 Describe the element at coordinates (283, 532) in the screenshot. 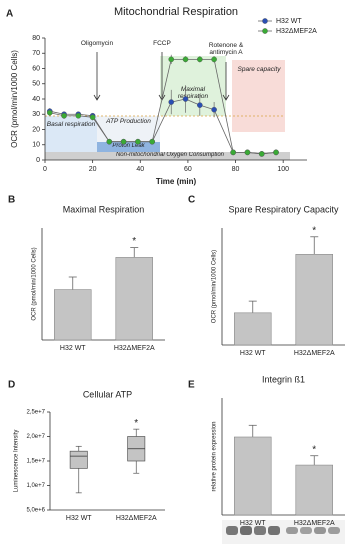

I see `blot` at that location.